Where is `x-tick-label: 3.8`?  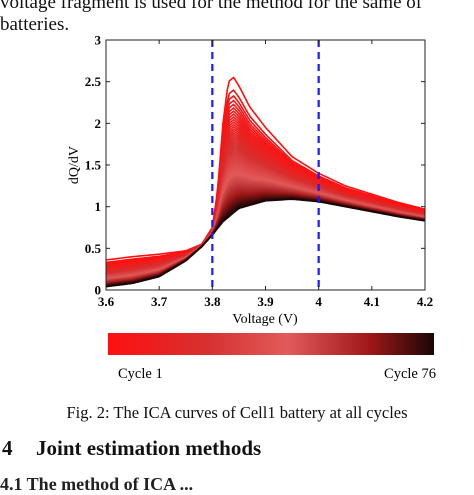 x-tick-label: 3.8 is located at coordinates (212, 301).